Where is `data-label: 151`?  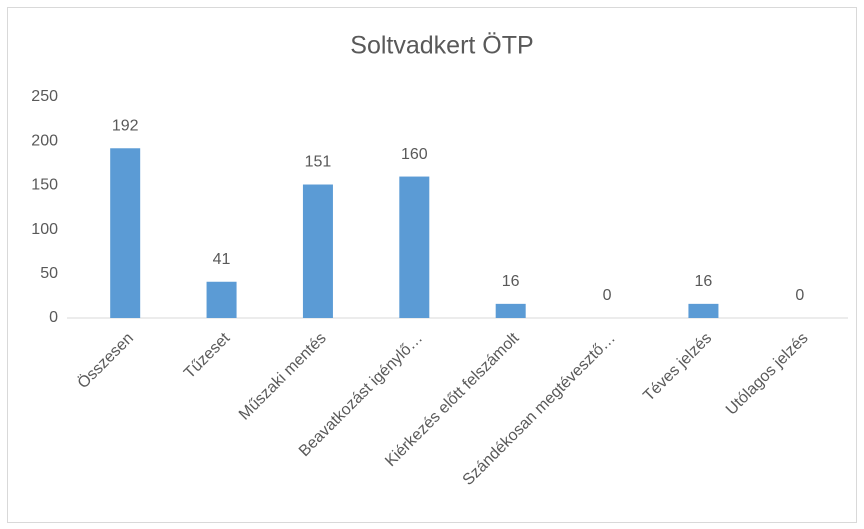 data-label: 151 is located at coordinates (318, 162).